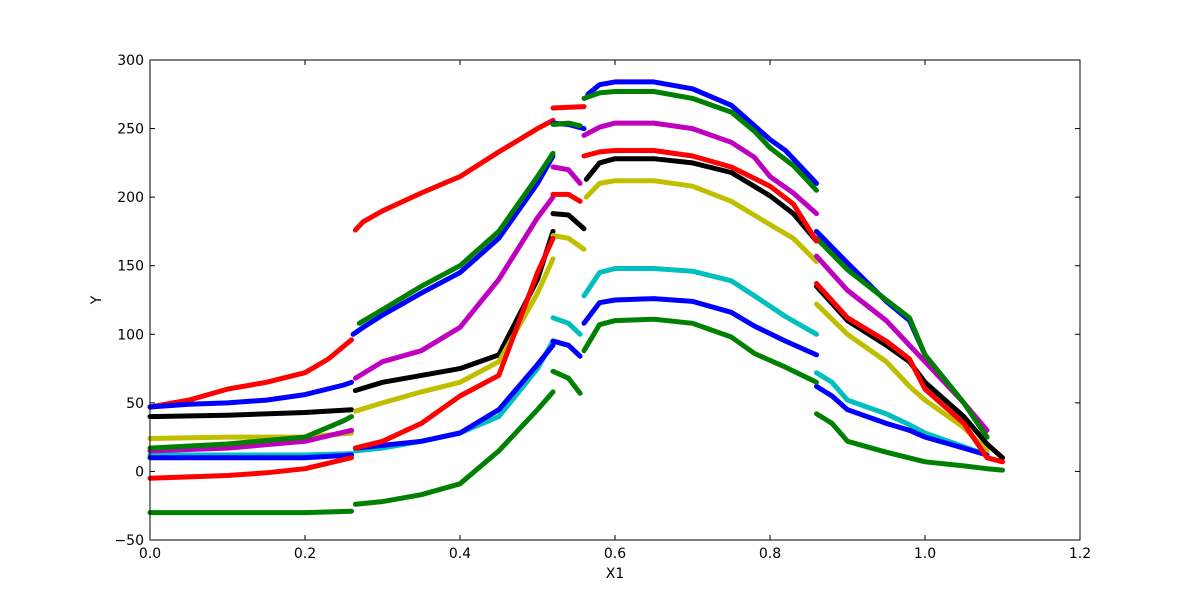 Image resolution: width=1200 pixels, height=600 pixels. Describe the element at coordinates (135, 404) in the screenshot. I see `y-tick-label: 50` at that location.